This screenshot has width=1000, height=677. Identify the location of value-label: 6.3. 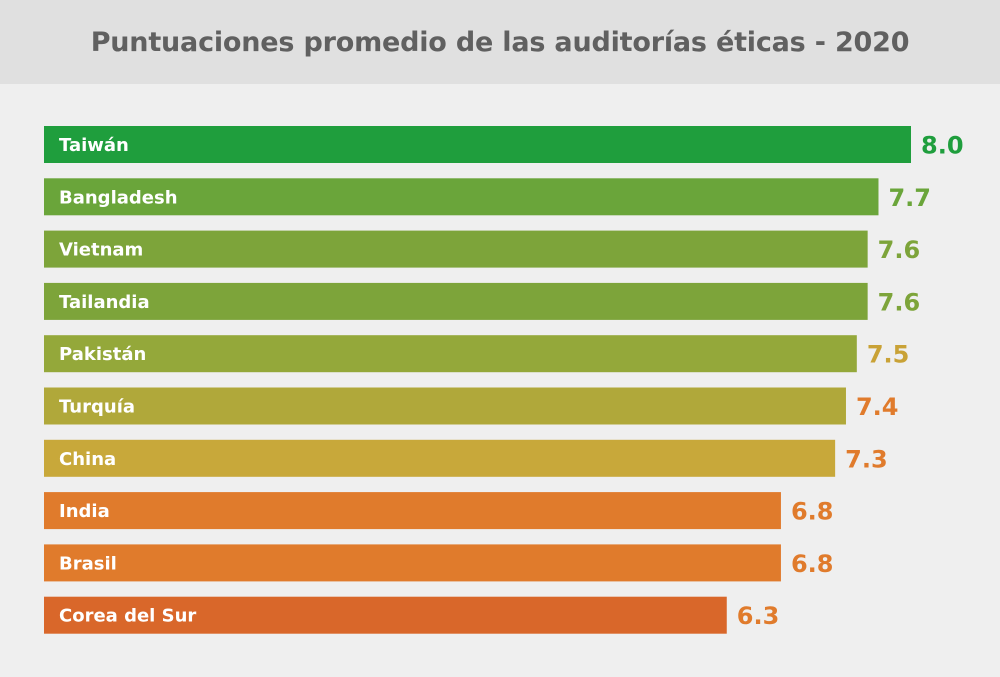
(758, 616).